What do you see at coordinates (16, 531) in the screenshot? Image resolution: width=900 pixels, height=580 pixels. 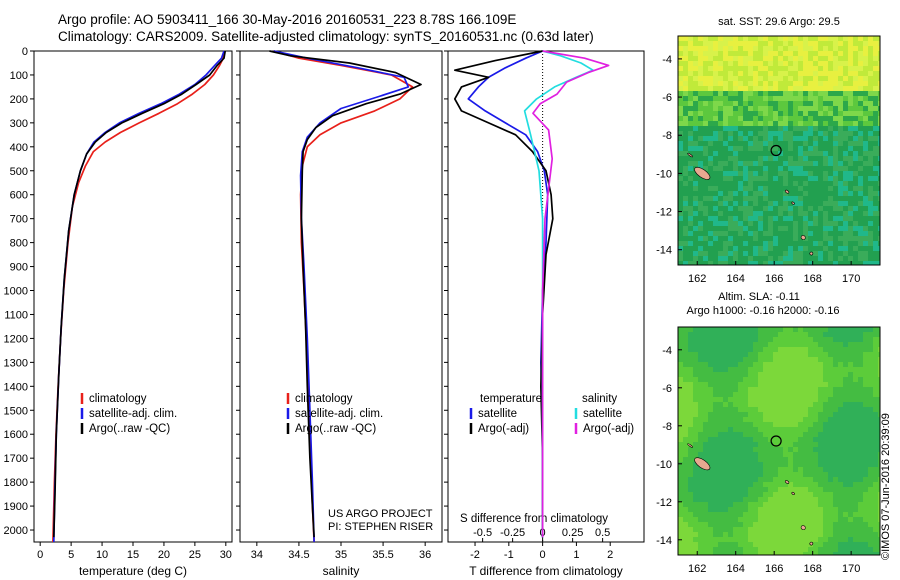 I see `y-tick-label: 2000` at bounding box center [16, 531].